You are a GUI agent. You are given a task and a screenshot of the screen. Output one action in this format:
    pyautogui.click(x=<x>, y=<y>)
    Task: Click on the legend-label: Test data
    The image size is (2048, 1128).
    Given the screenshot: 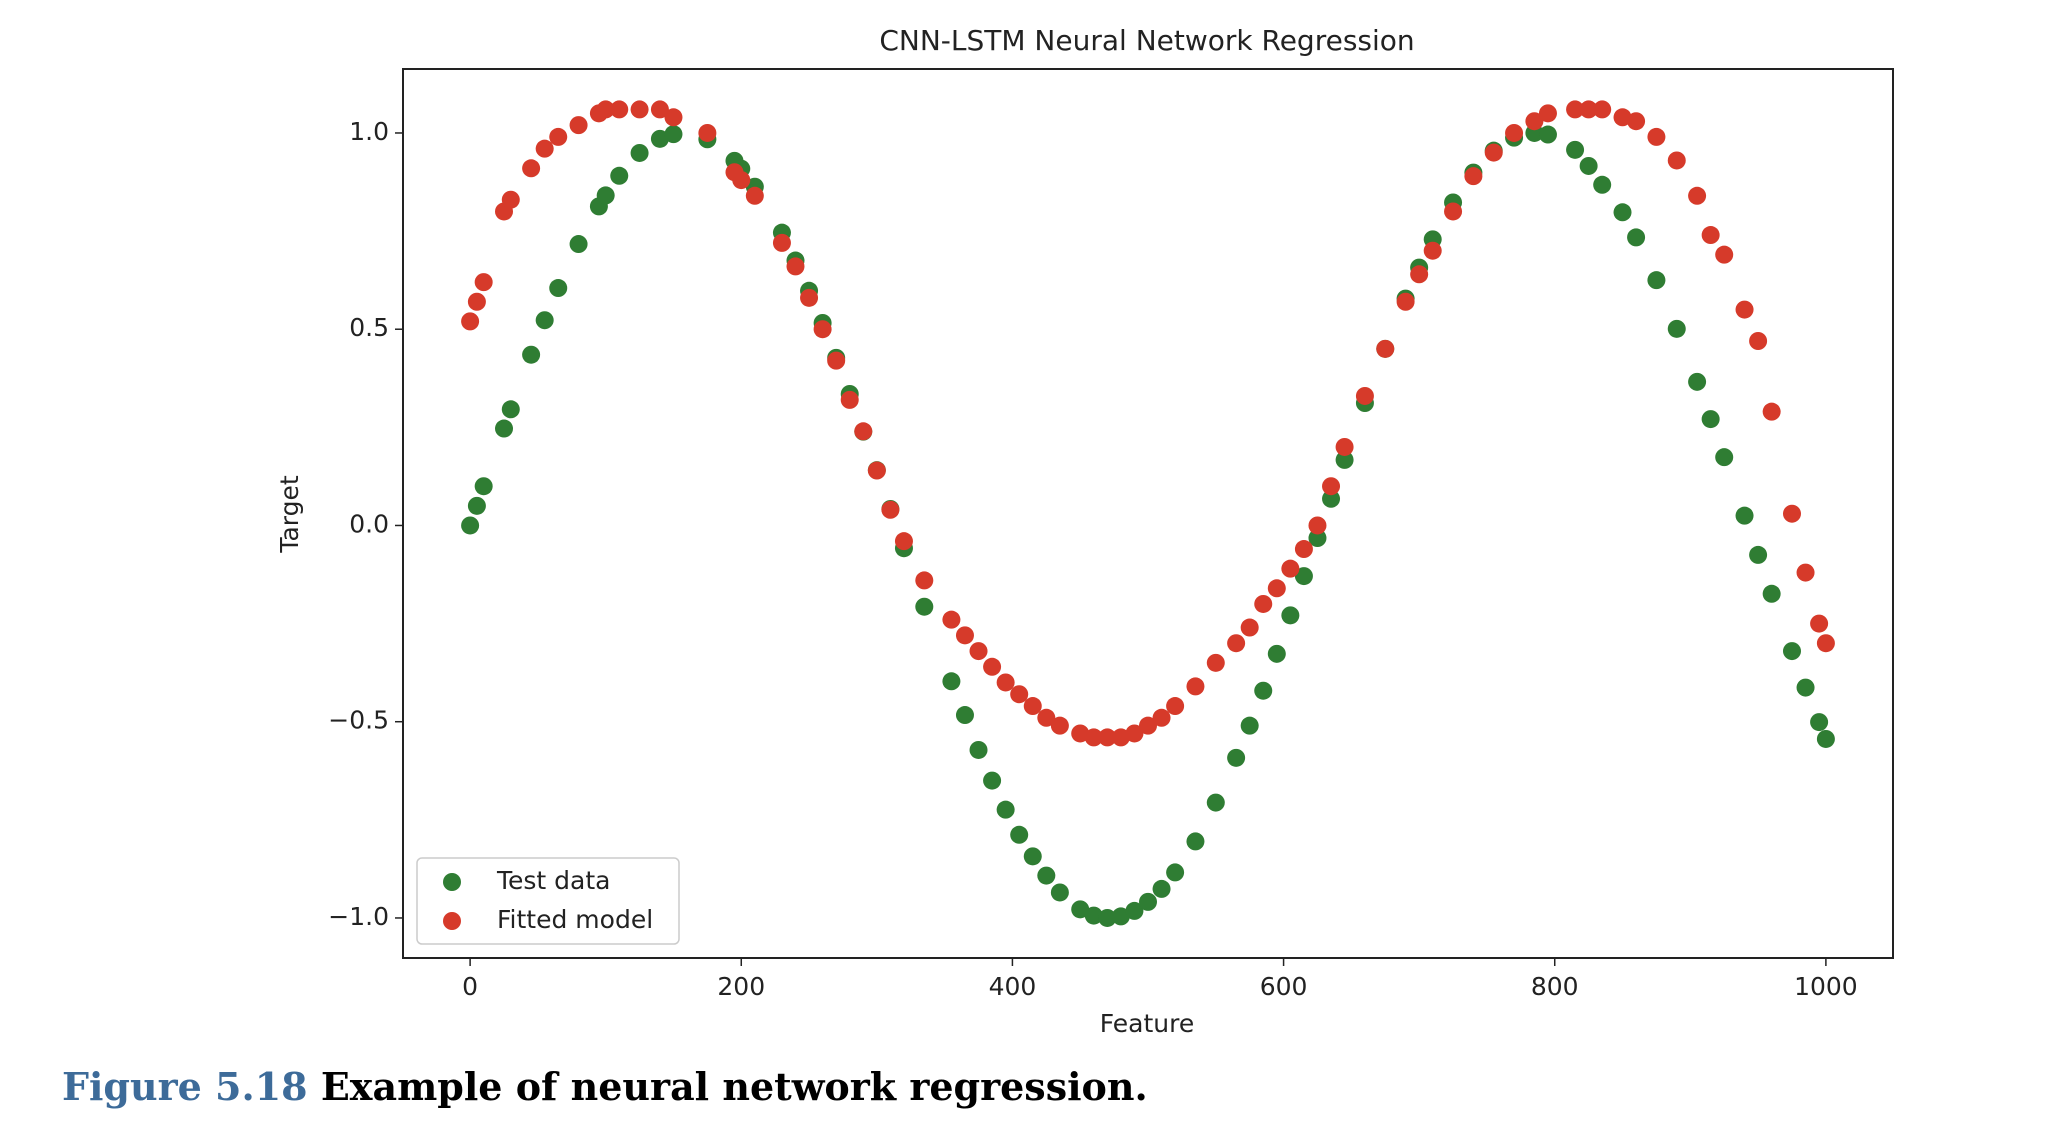 What is the action you would take?
    pyautogui.click(x=553, y=880)
    